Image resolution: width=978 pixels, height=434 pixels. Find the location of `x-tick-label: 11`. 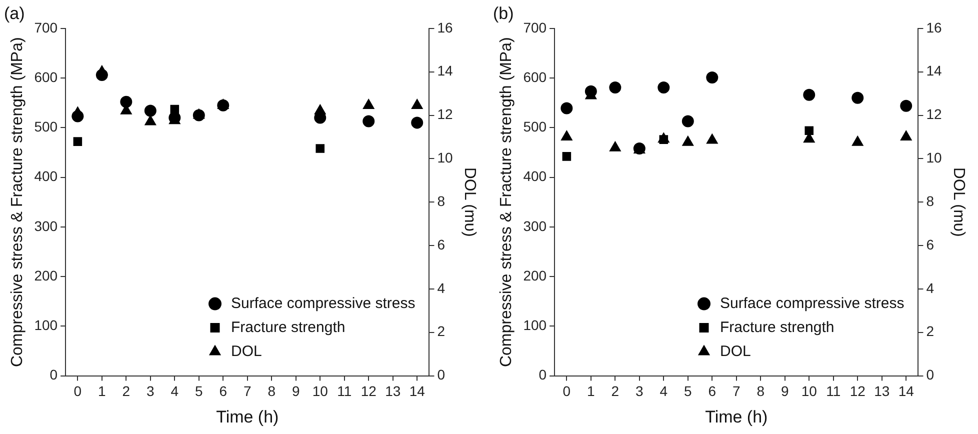

x-tick-label: 11 is located at coordinates (833, 391).